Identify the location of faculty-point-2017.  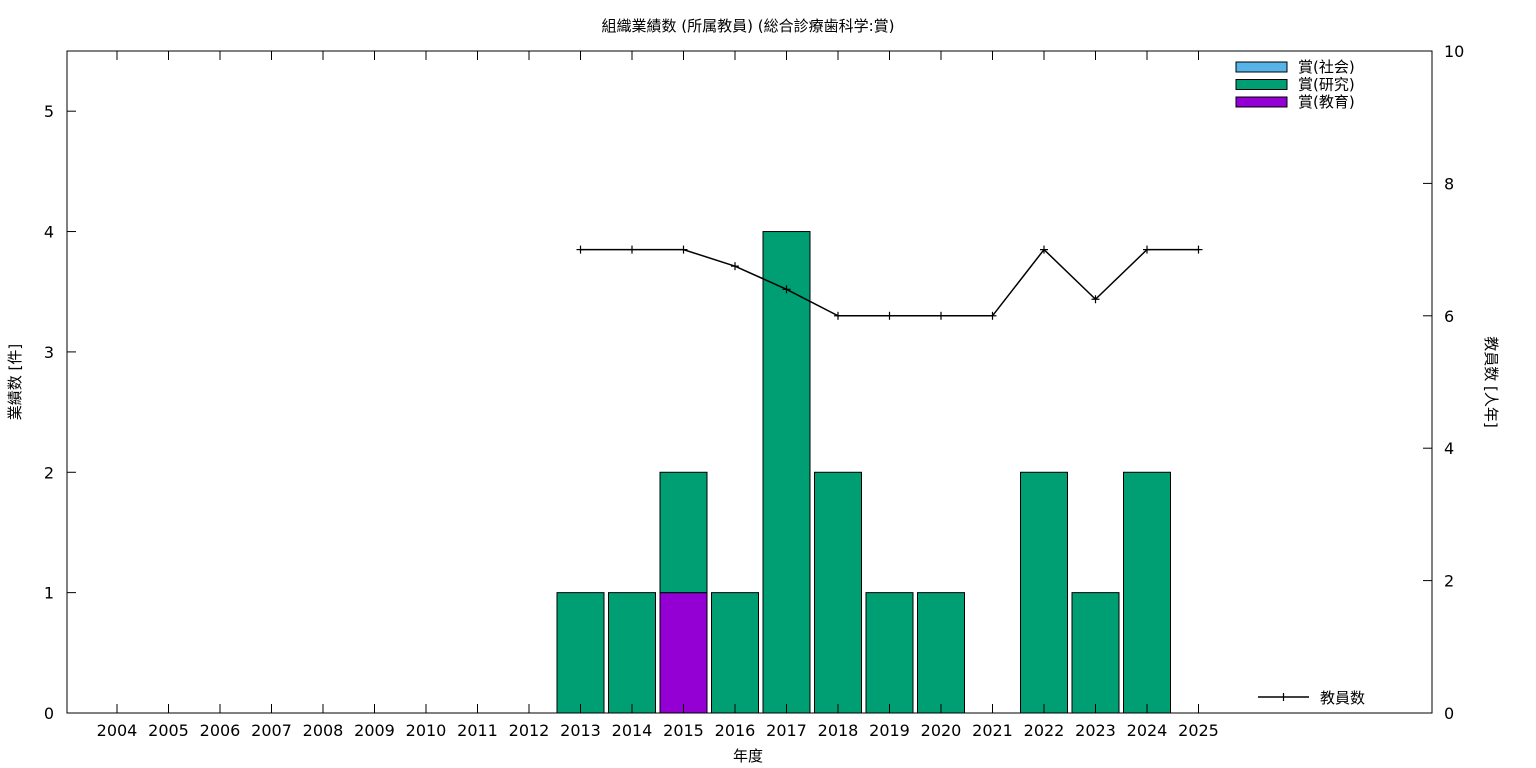
(786, 289).